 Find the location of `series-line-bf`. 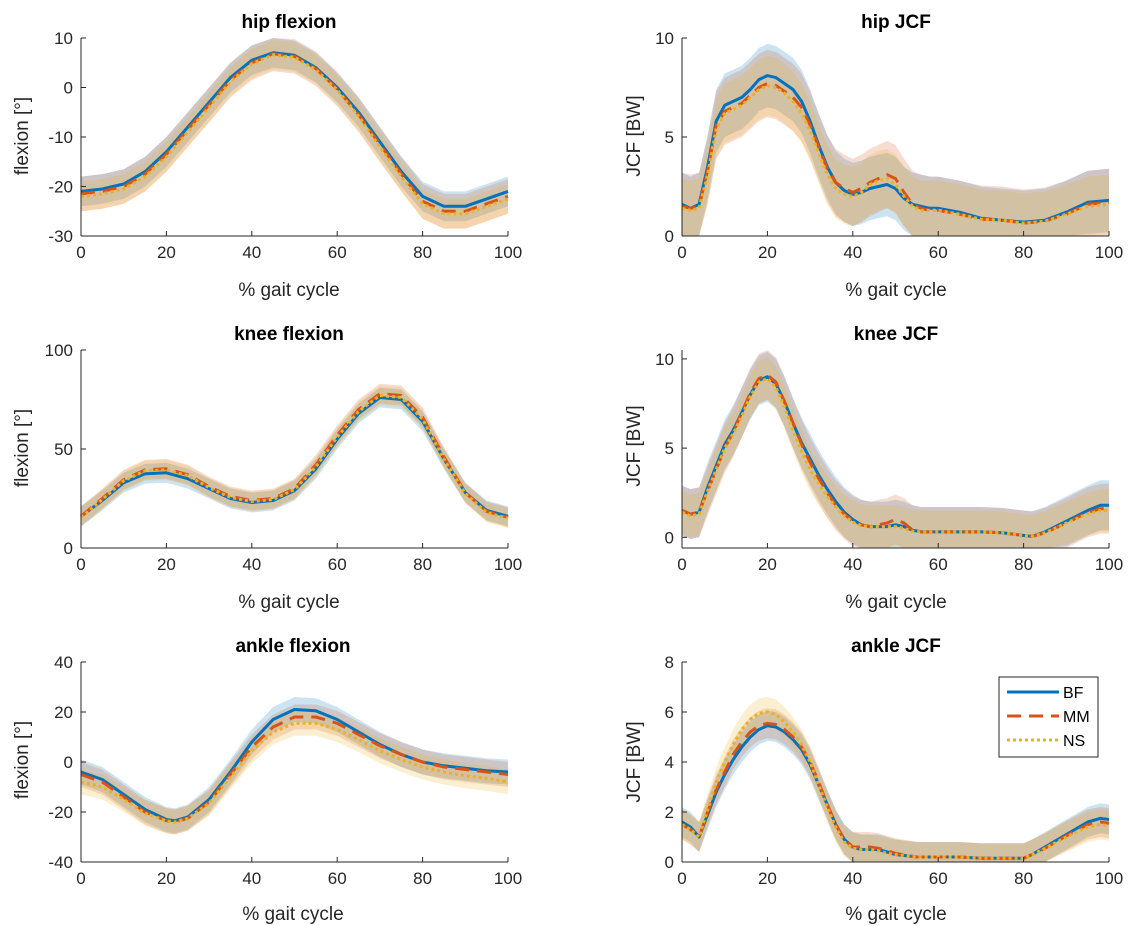

series-line-bf is located at coordinates (294, 765).